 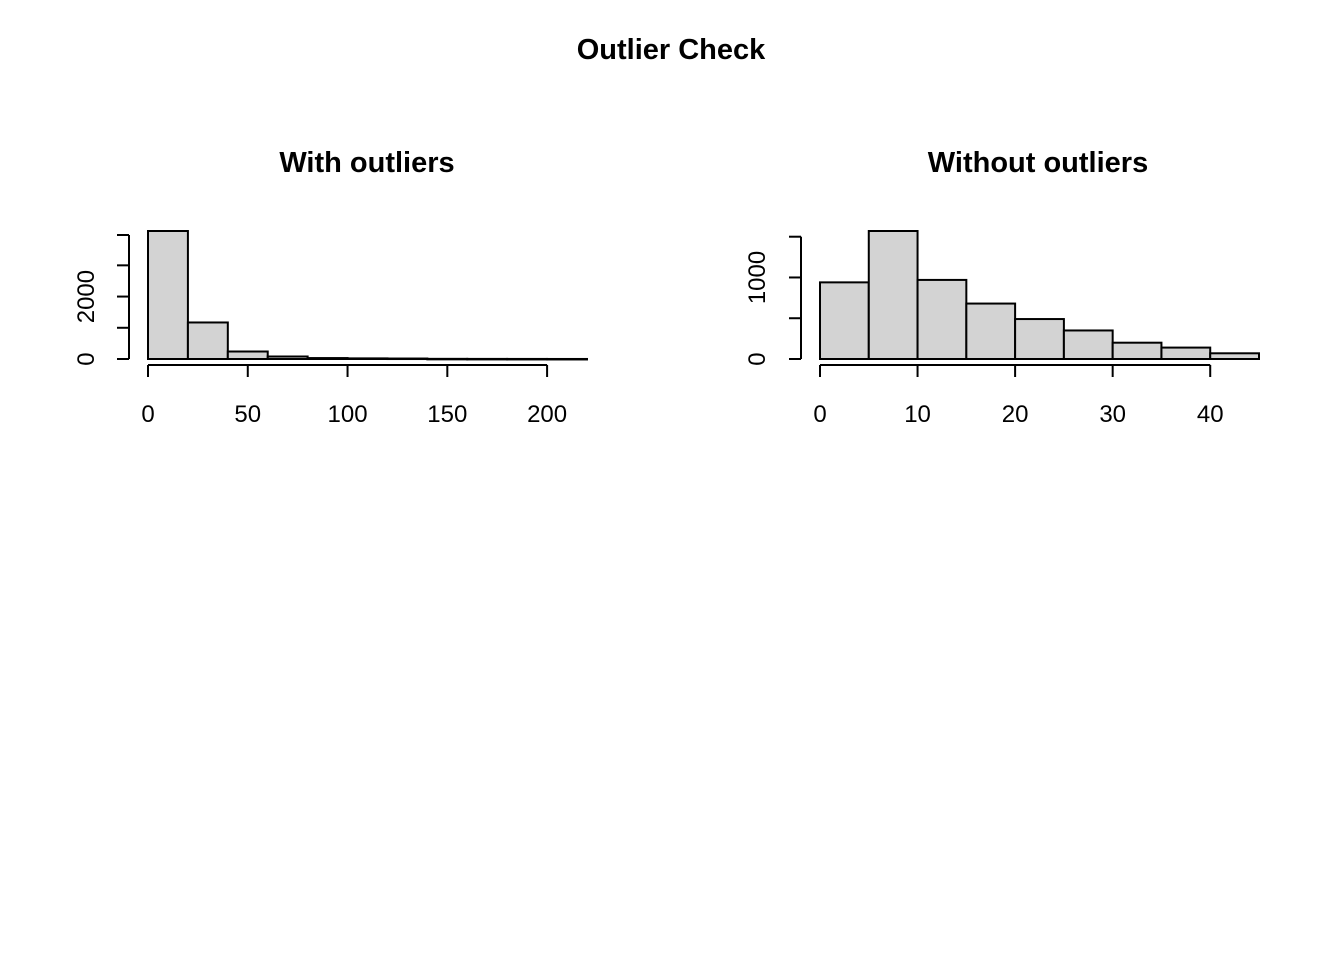 I want to click on x-axis-with-outliers: 0 50 100 150 200, so click(x=354, y=396).